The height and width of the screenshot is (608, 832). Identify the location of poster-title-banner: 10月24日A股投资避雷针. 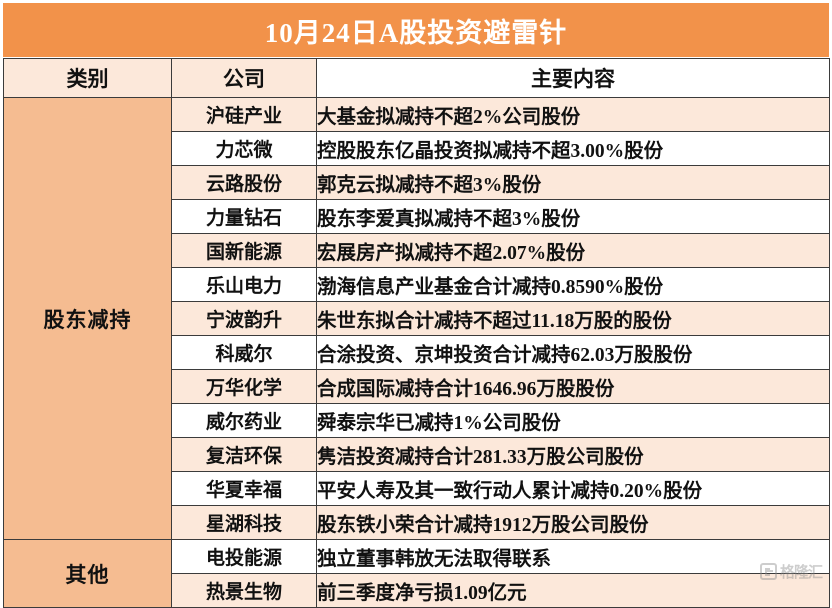
(416, 30).